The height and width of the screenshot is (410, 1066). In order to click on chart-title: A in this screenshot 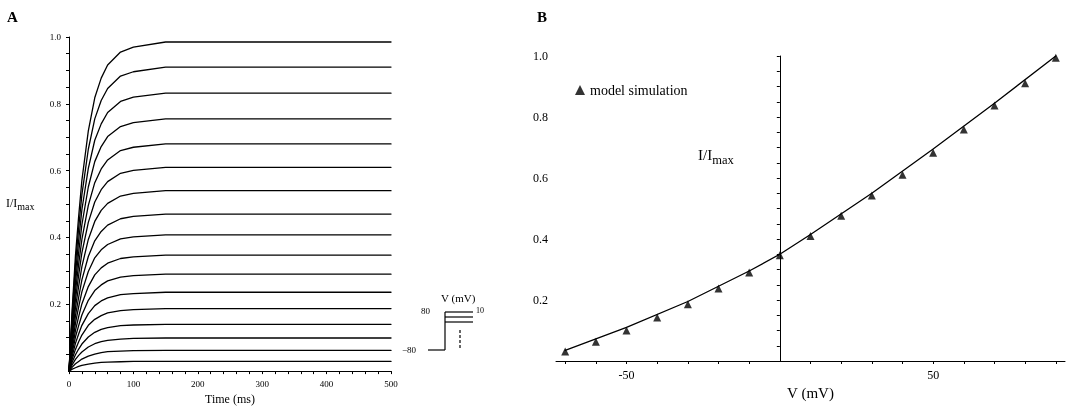, I will do `click(12, 16)`.